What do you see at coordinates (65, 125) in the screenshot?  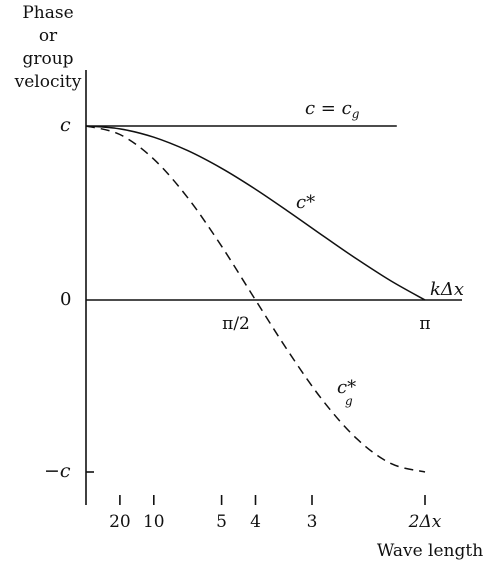 I see `y-tick-label-c: c` at bounding box center [65, 125].